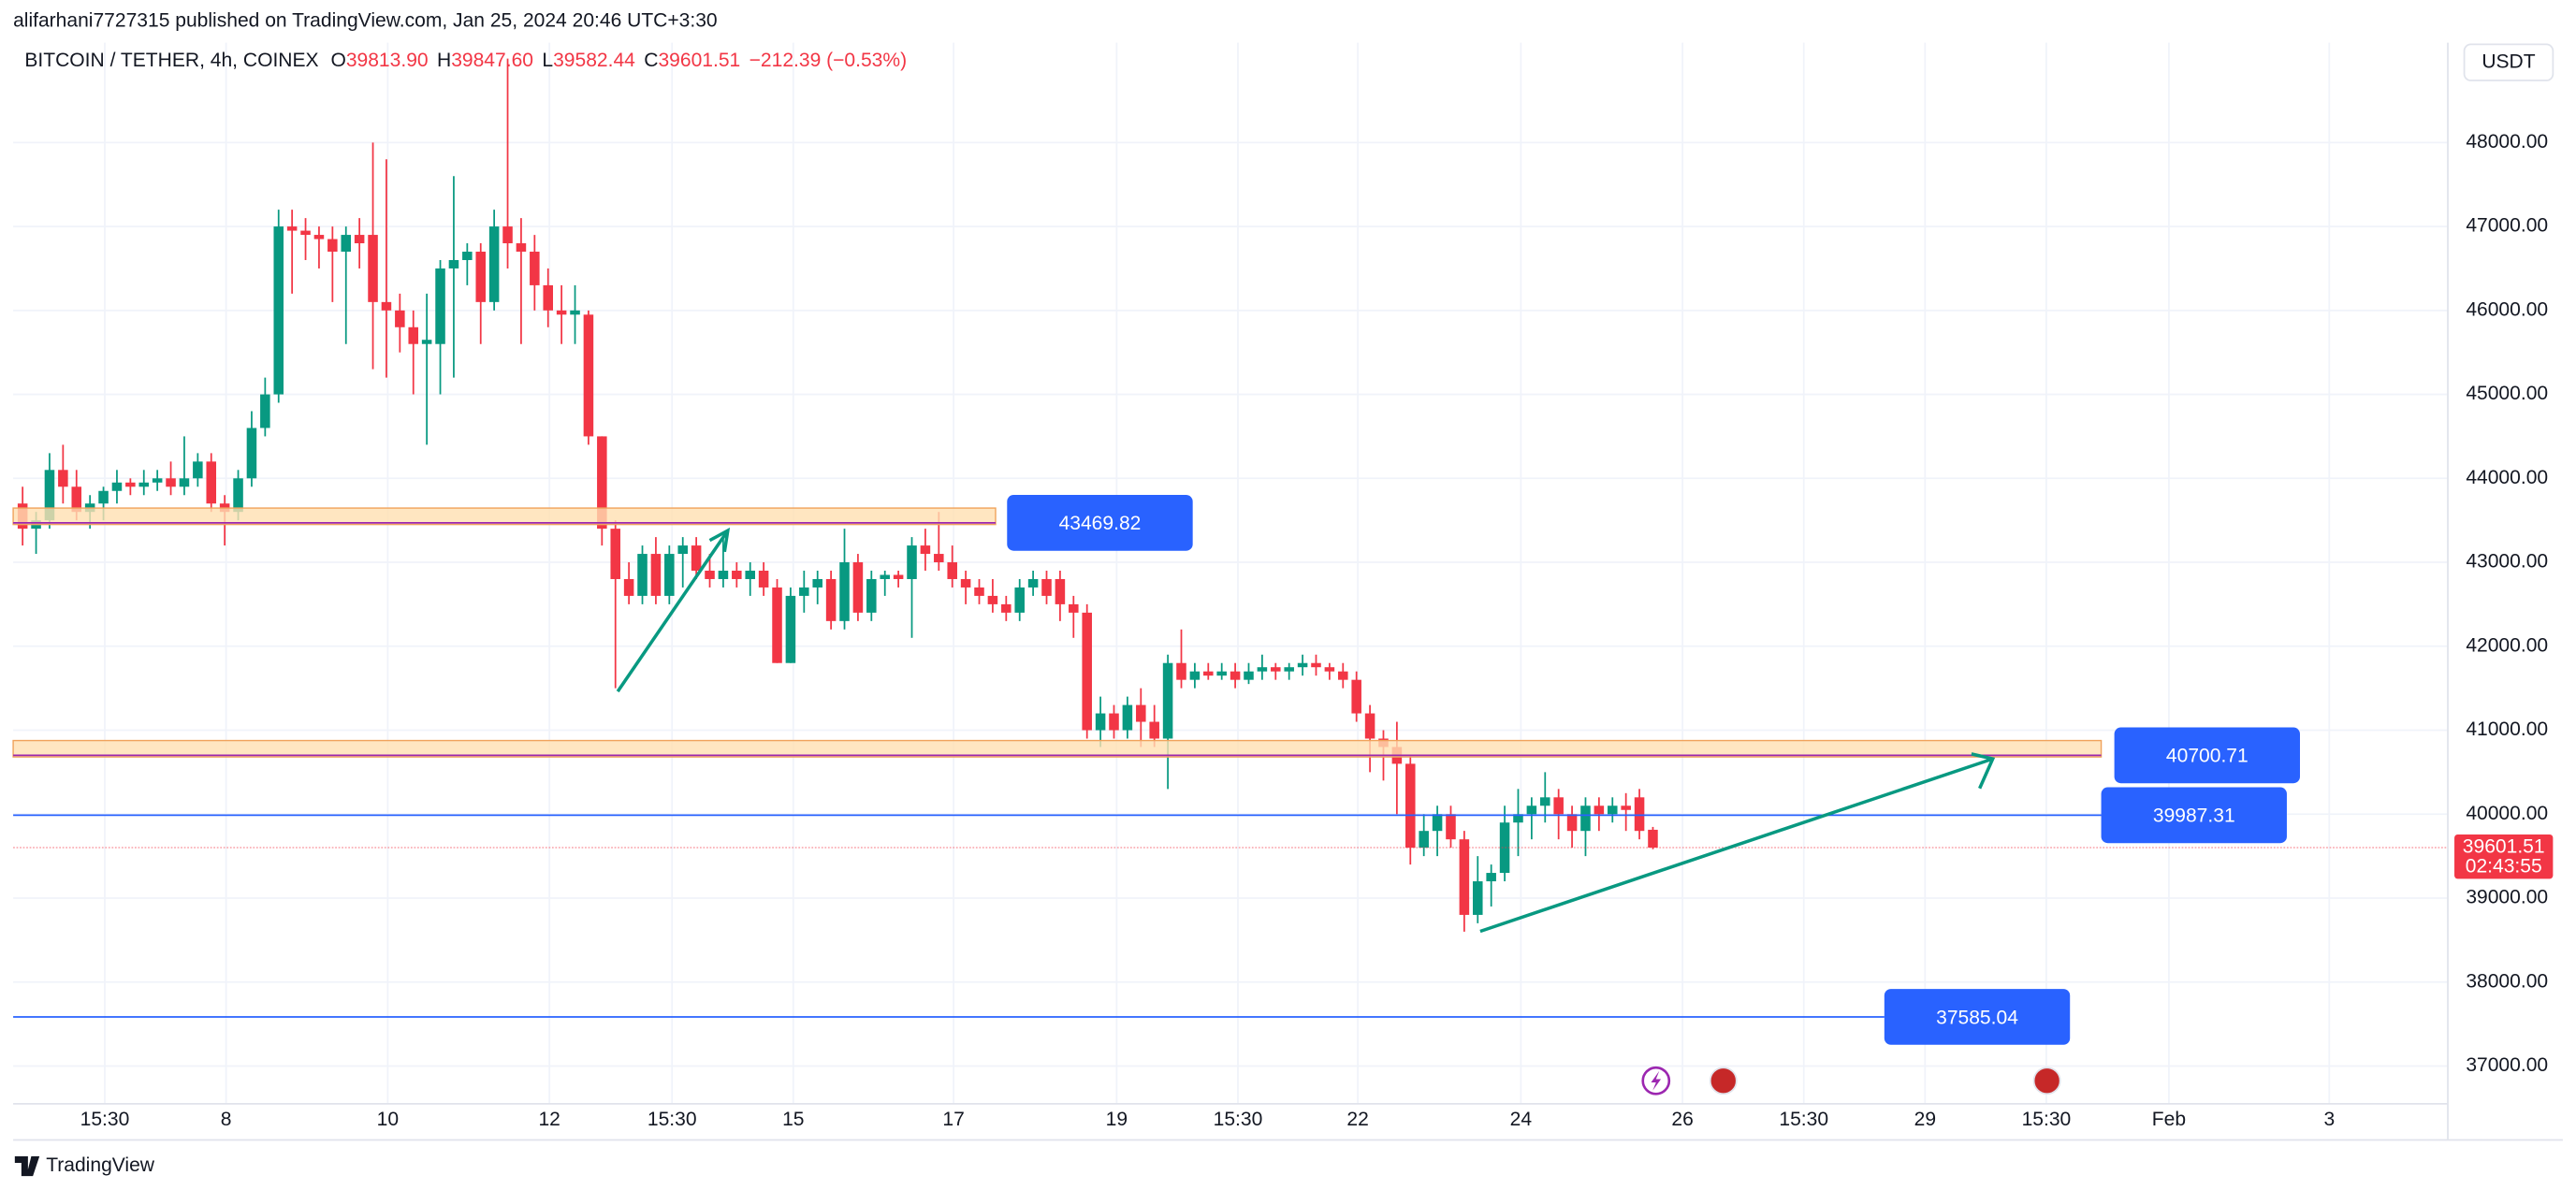  I want to click on change: −212.39 (−0.53%), so click(829, 60).